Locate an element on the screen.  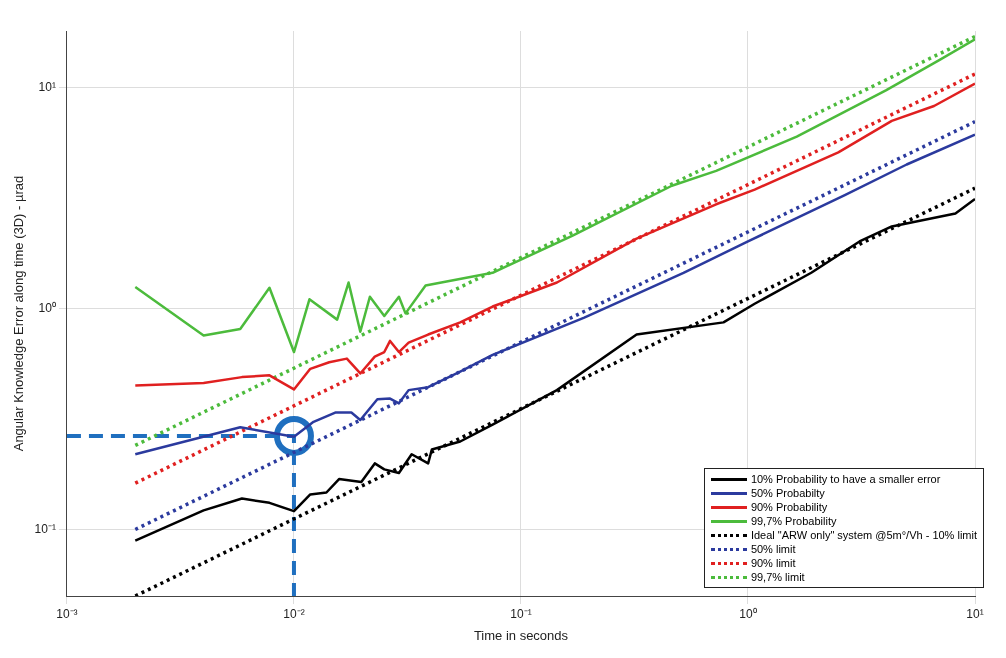
legend-label: 99,7% limit is located at coordinates (777, 577).